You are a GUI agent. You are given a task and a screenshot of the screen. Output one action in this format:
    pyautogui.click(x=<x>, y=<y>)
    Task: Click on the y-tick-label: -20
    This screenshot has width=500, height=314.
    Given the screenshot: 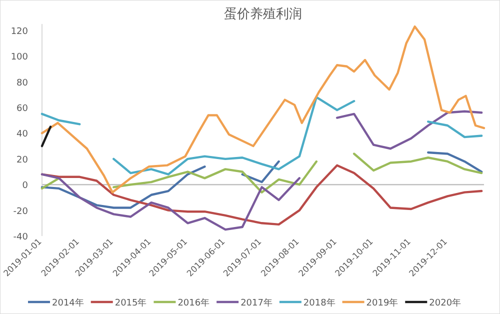 What is the action you would take?
    pyautogui.click(x=20, y=211)
    